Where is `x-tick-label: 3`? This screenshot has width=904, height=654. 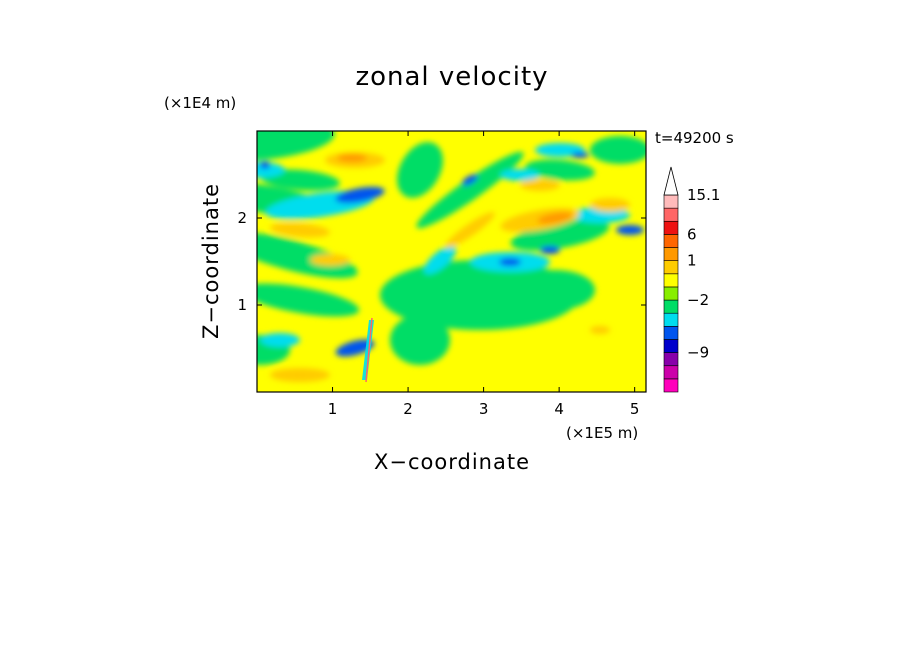
x-tick-label: 3 is located at coordinates (484, 409).